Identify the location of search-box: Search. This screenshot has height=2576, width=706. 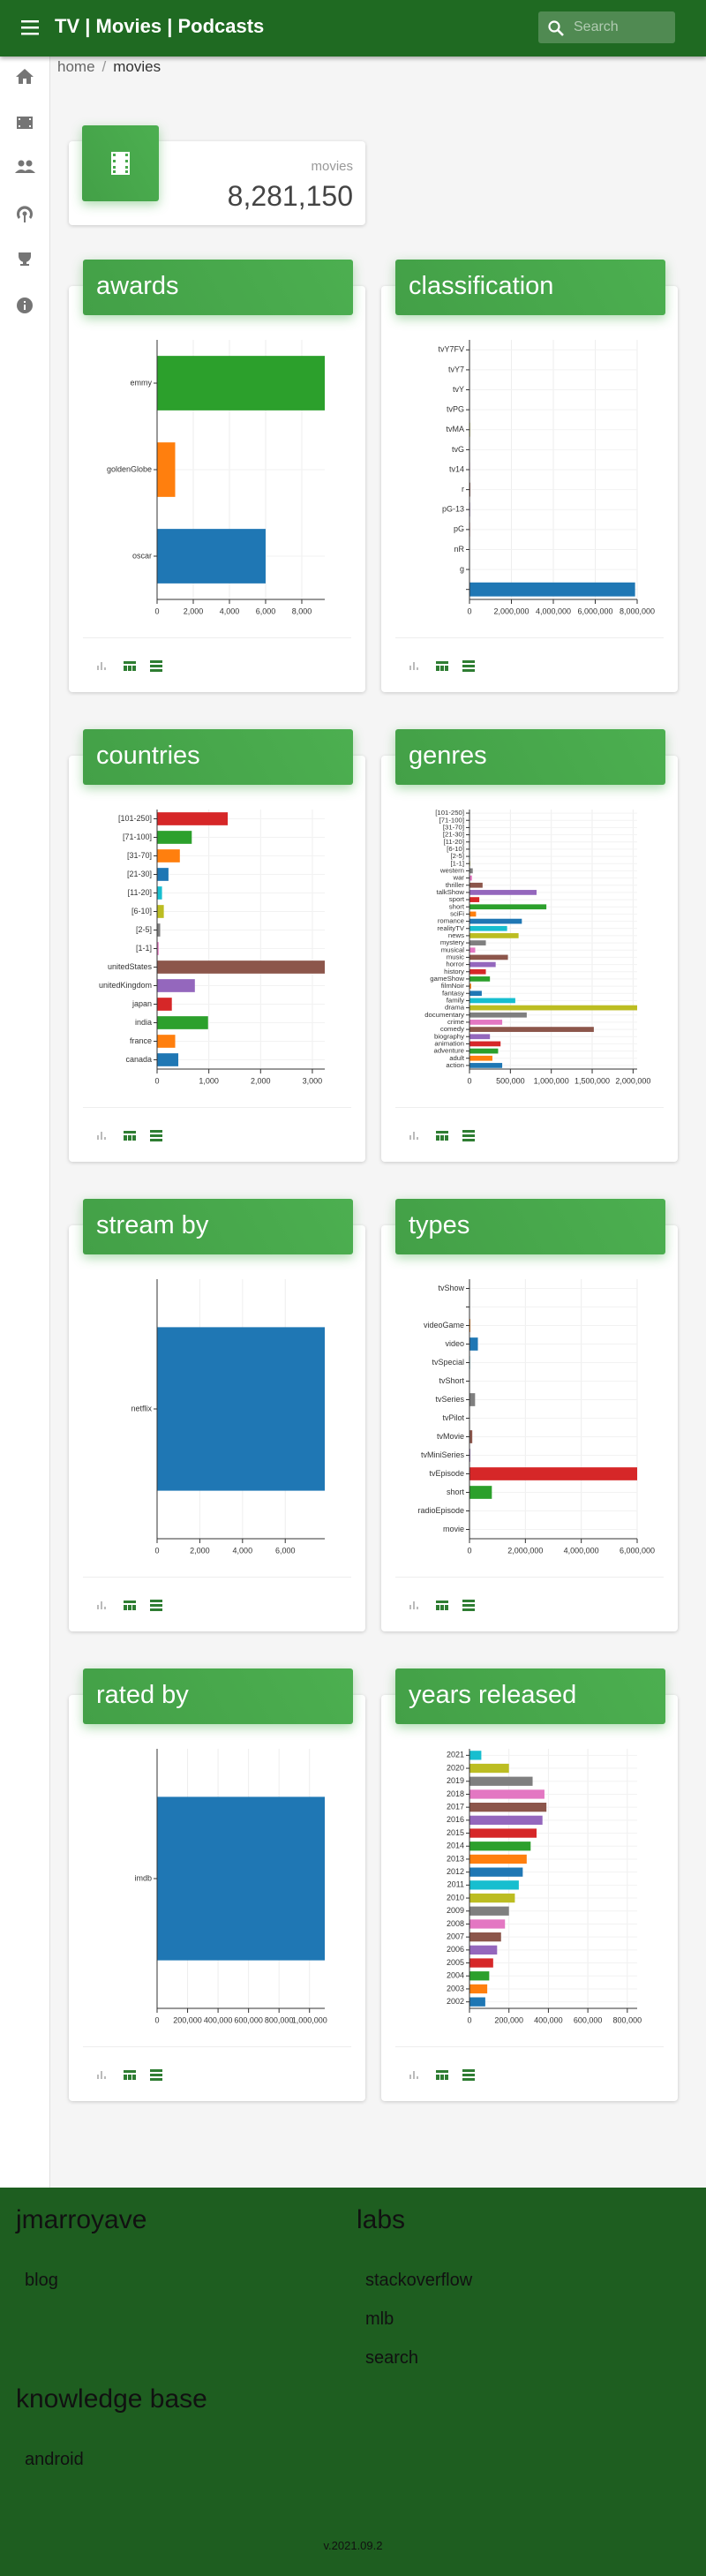
(606, 27).